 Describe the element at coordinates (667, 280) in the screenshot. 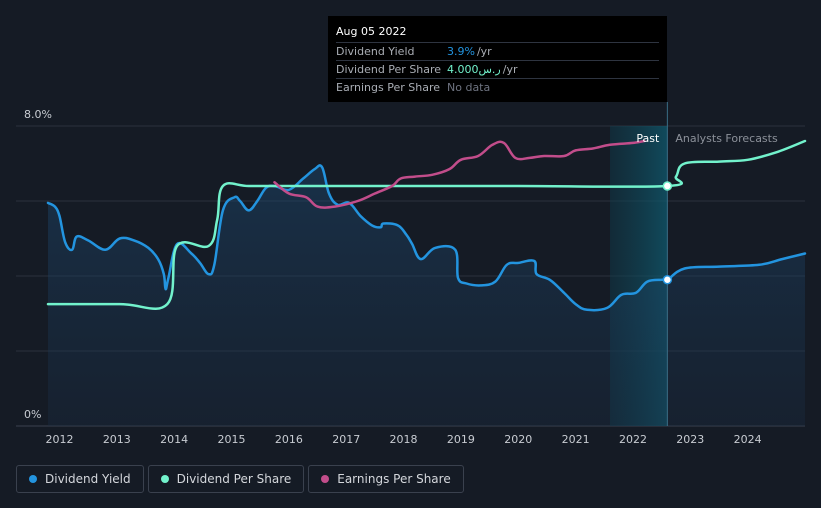

I see `dividend-yield-marker` at that location.